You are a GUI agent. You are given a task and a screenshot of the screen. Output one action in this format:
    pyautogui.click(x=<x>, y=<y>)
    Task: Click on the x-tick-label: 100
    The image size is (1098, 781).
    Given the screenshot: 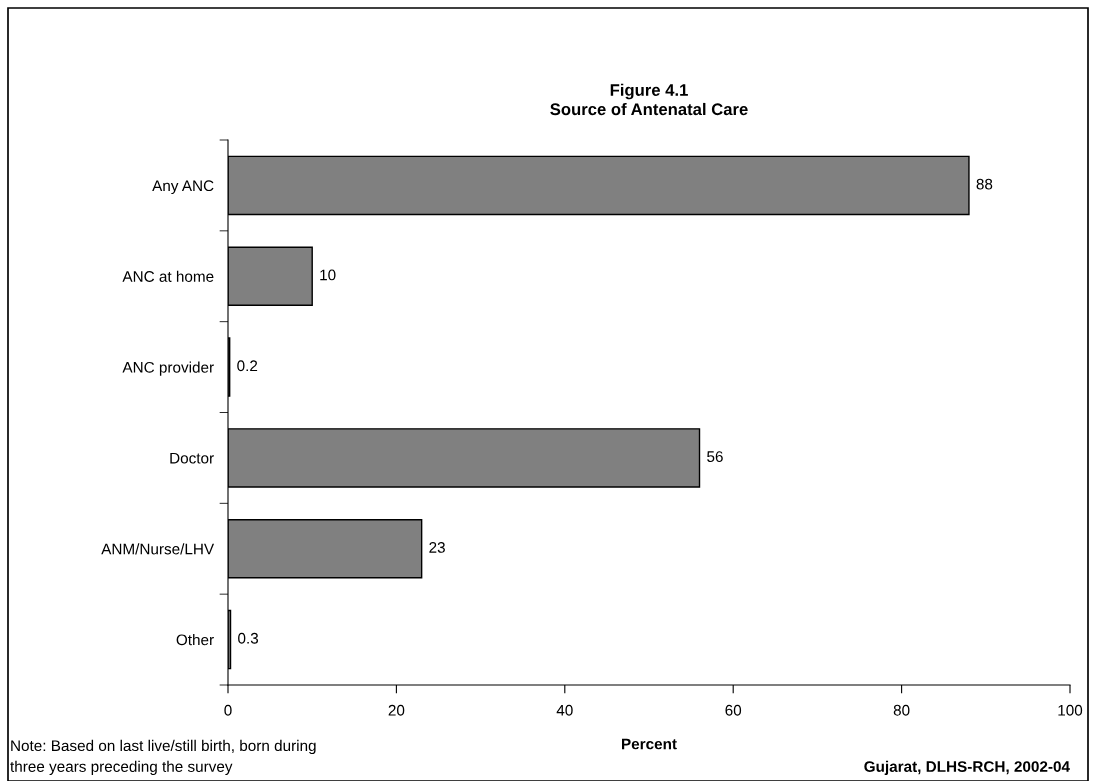 What is the action you would take?
    pyautogui.click(x=1070, y=710)
    